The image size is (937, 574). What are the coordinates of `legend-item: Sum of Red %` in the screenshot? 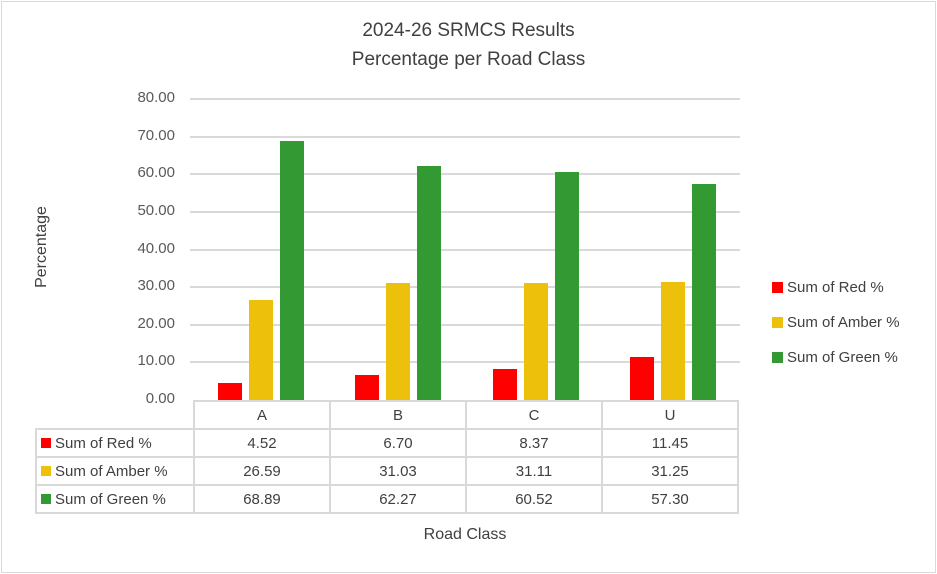 It's located at (828, 287).